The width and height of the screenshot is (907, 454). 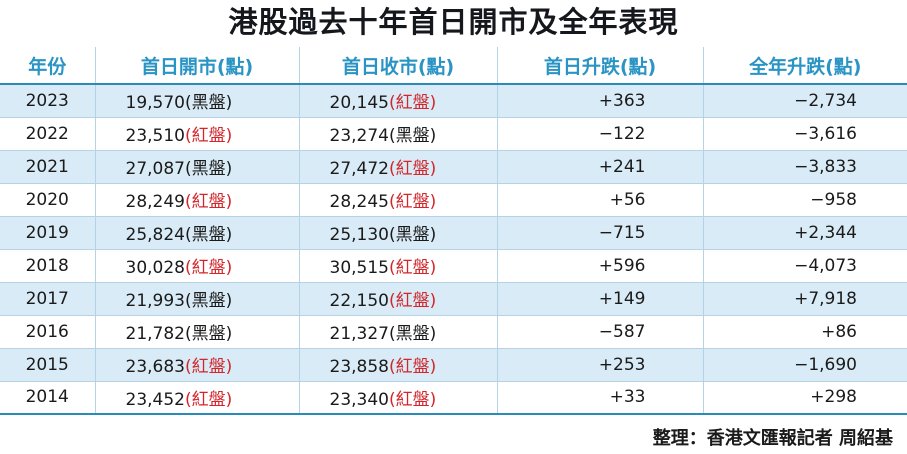 I want to click on close-cell: 25,130(黑盤), so click(x=398, y=233).